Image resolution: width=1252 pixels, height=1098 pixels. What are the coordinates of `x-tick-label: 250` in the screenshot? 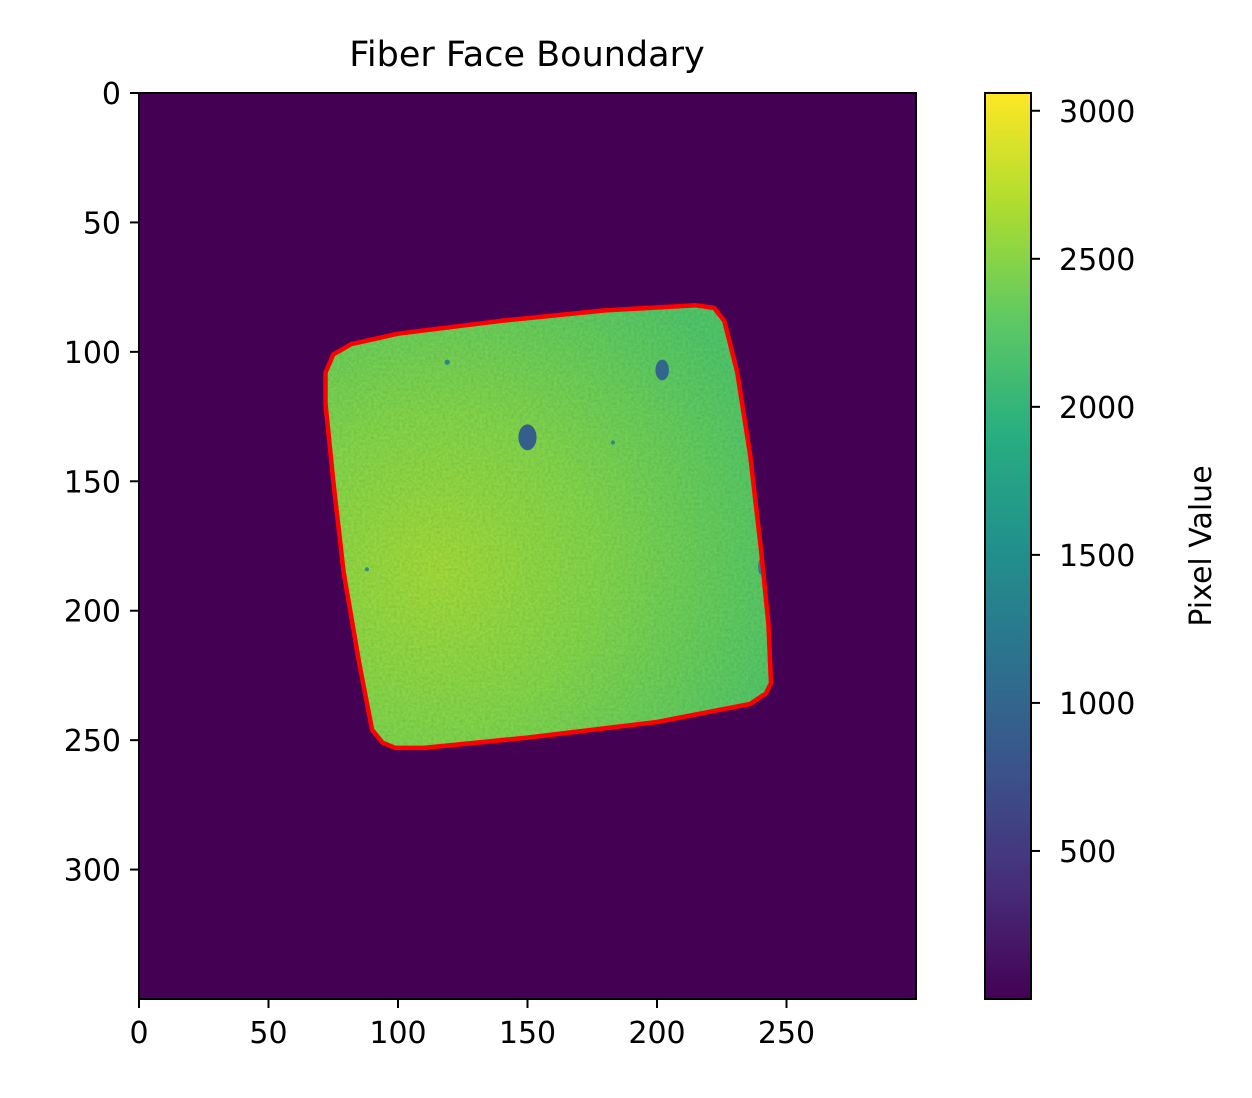 It's located at (786, 1033).